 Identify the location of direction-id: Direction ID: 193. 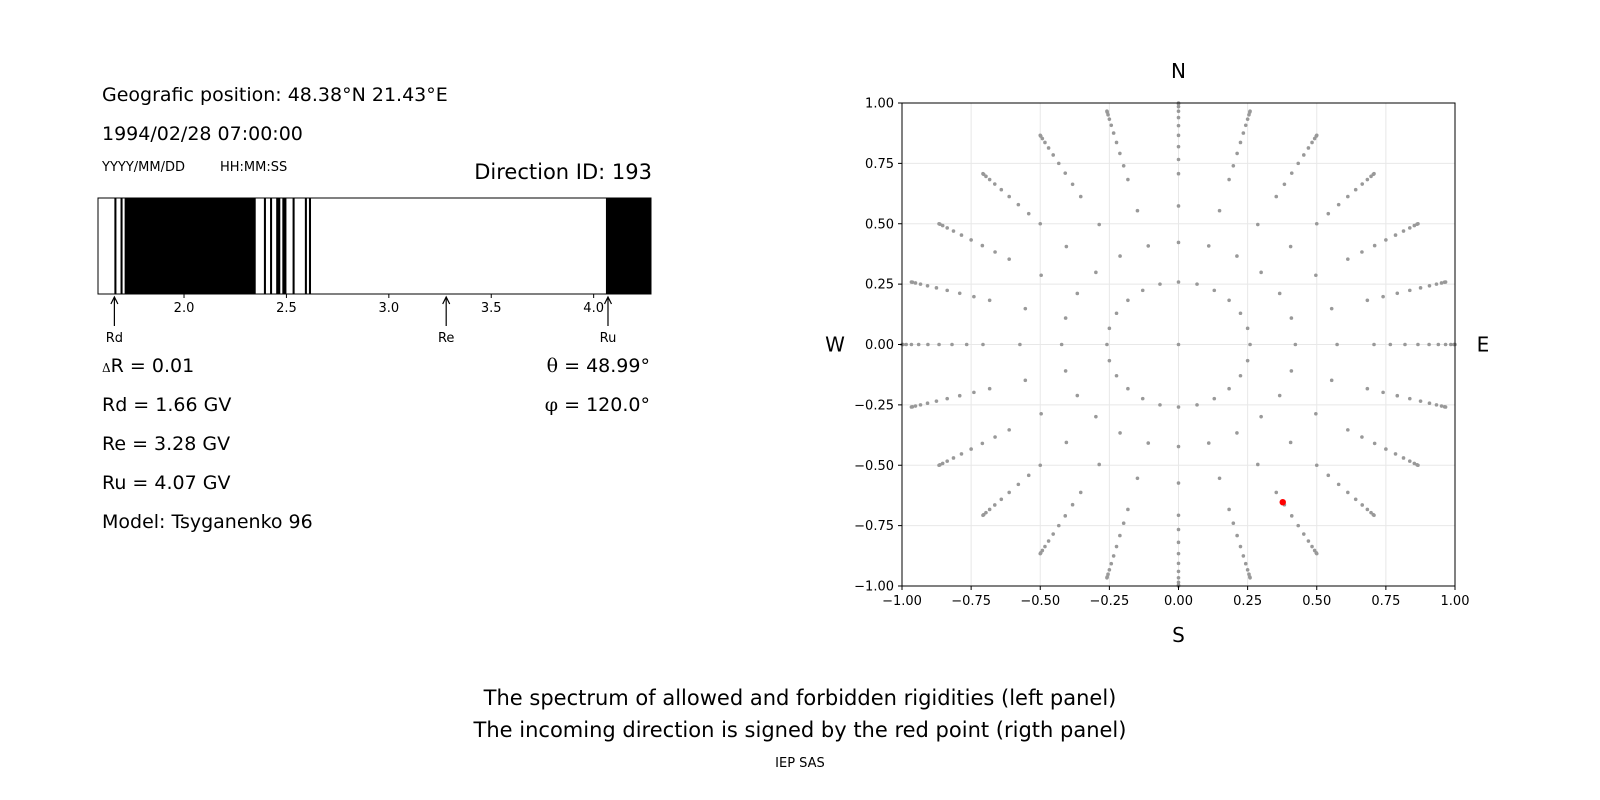
(563, 172).